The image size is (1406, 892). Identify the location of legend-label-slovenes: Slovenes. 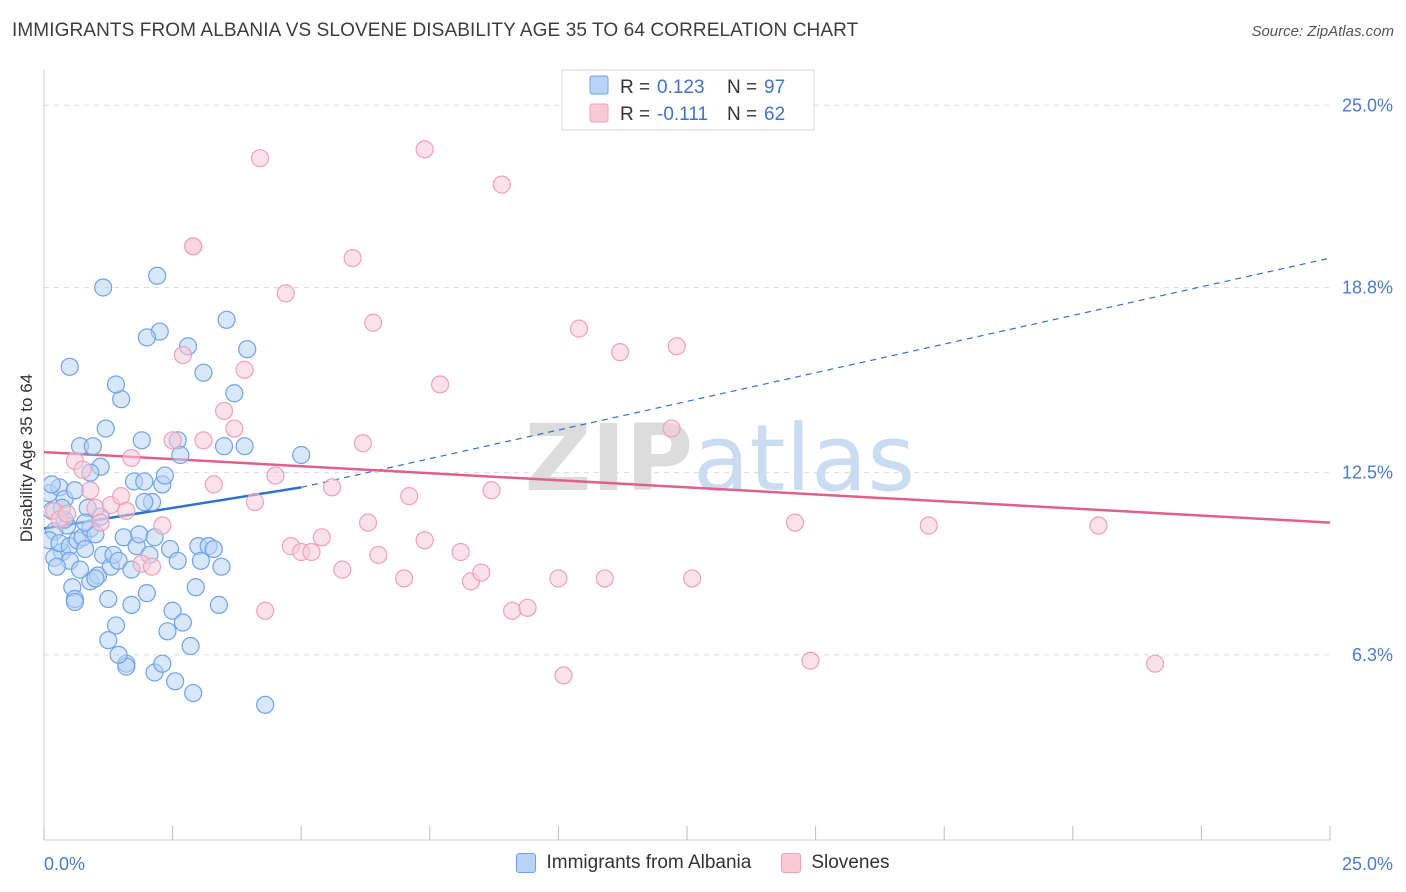
(850, 862).